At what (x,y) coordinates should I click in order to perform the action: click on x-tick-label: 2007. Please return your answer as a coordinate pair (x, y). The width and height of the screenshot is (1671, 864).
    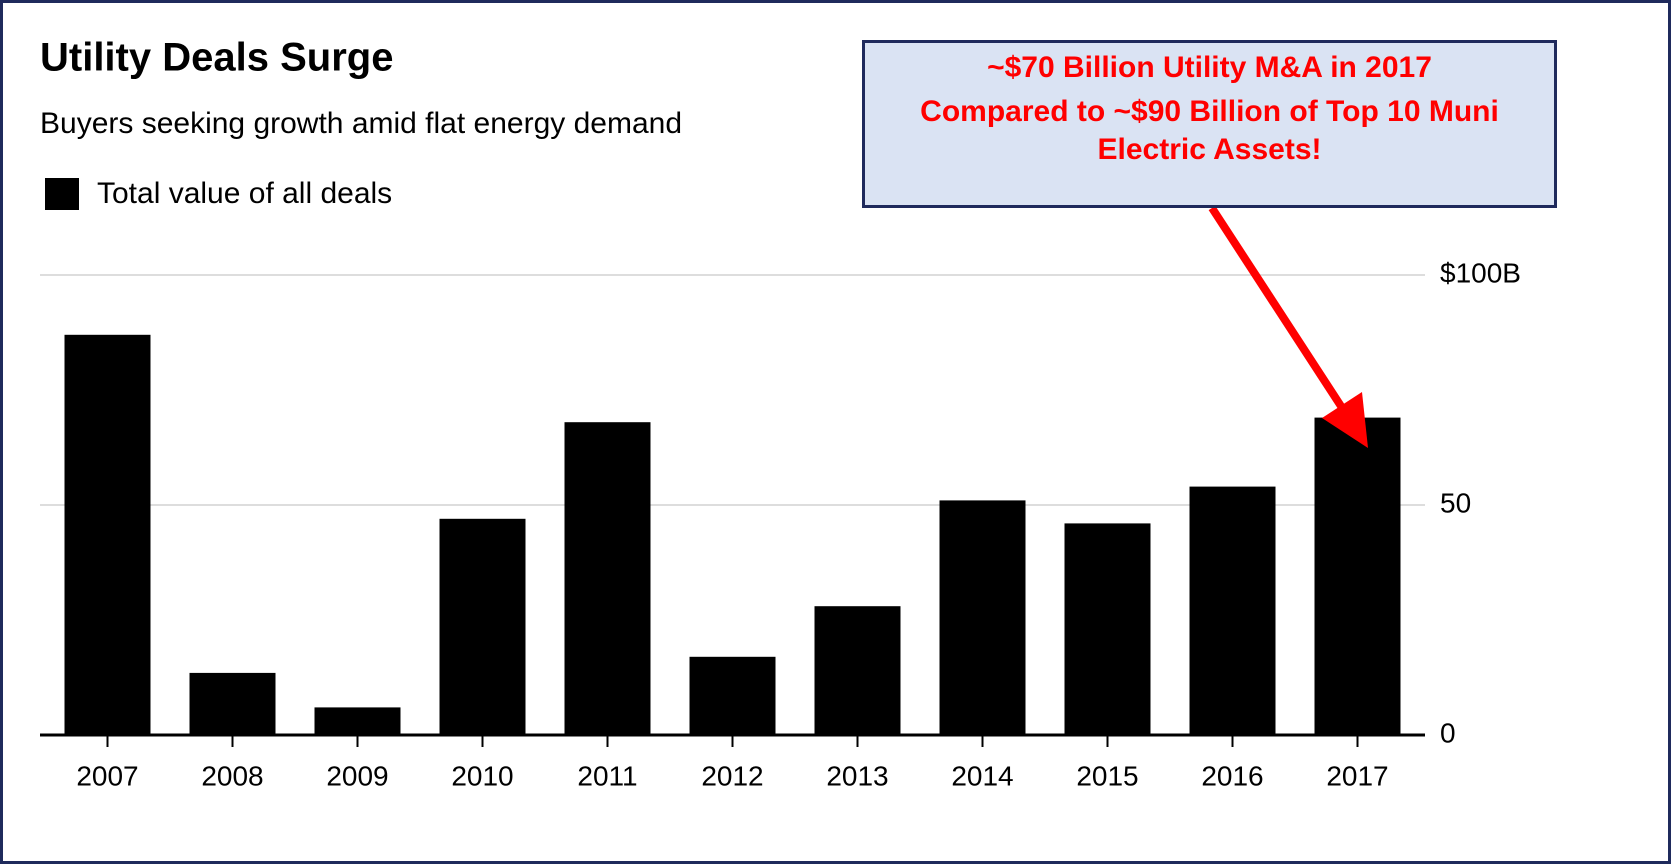
    Looking at the image, I should click on (107, 775).